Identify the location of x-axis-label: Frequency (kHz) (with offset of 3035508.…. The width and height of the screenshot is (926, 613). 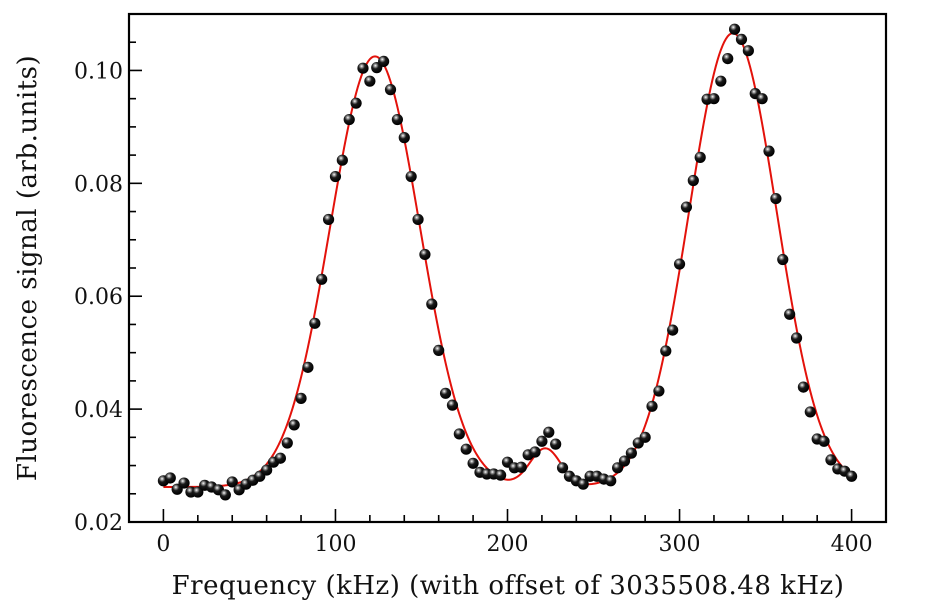
(508, 586).